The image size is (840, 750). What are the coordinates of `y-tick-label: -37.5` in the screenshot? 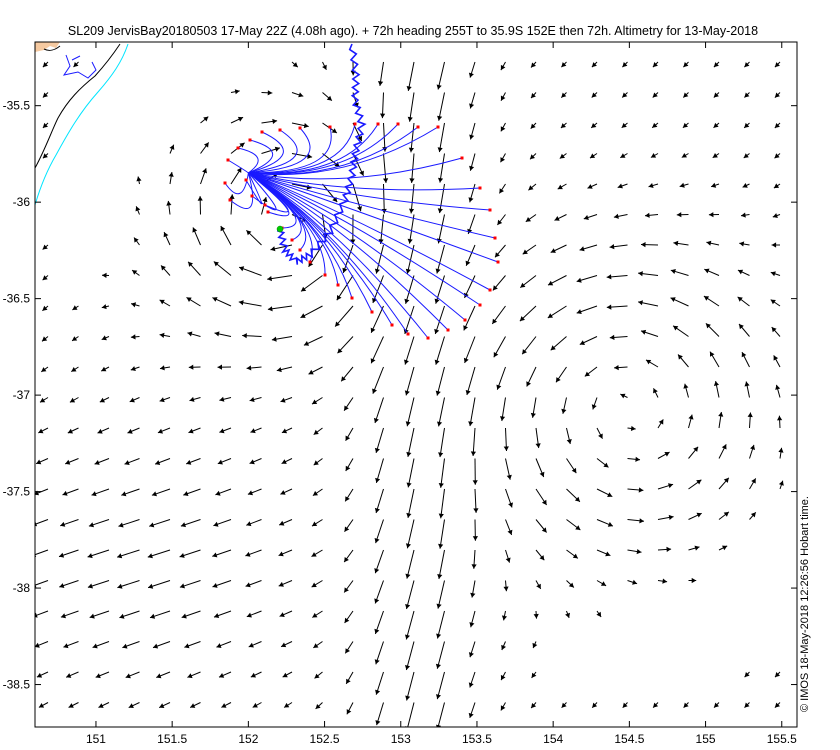 It's located at (17, 492).